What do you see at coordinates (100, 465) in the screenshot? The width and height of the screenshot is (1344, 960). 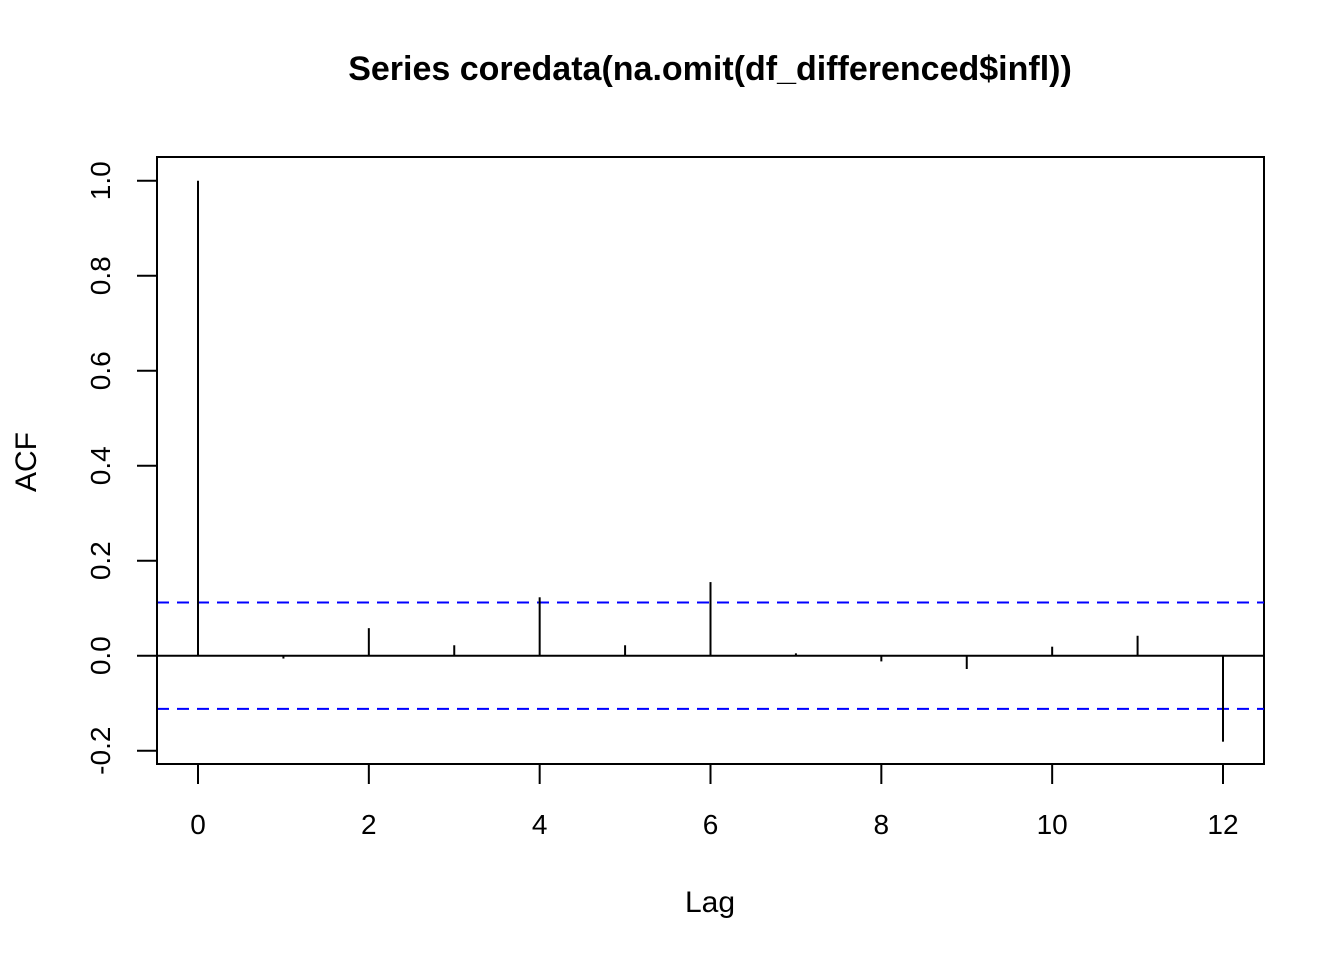 I see `y-tick-label-3: 0.4` at bounding box center [100, 465].